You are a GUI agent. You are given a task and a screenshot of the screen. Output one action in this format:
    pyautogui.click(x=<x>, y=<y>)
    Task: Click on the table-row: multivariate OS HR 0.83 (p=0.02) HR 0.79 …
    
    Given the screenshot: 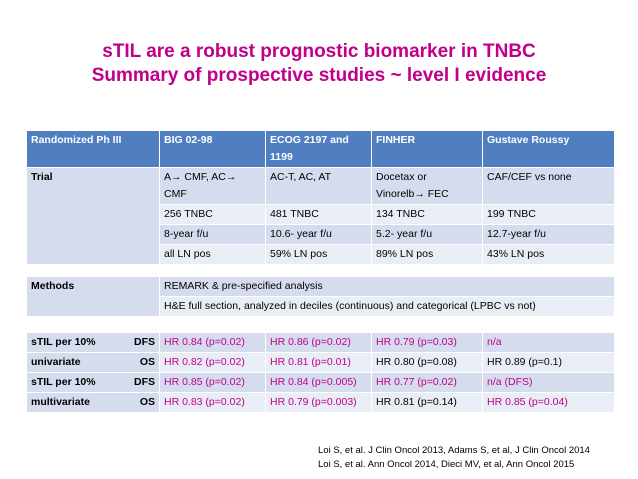 What is the action you would take?
    pyautogui.click(x=320, y=402)
    